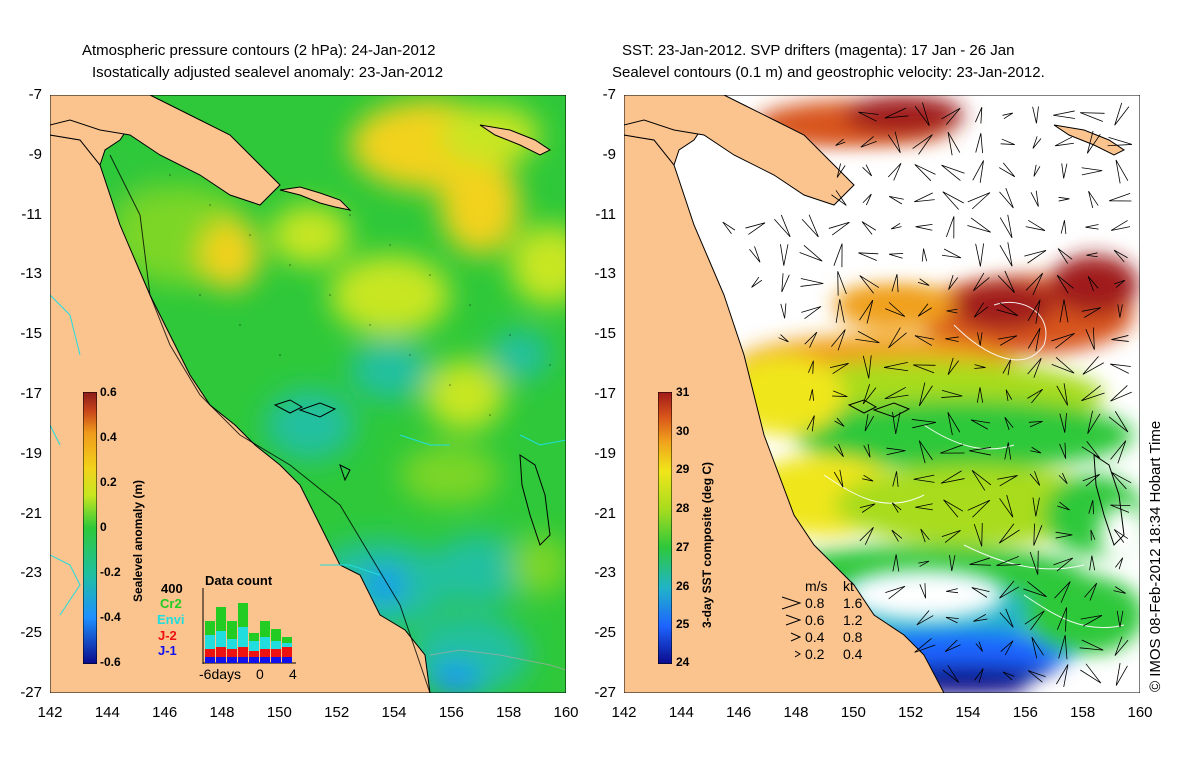  I want to click on left-lon-tick: 152, so click(337, 712).